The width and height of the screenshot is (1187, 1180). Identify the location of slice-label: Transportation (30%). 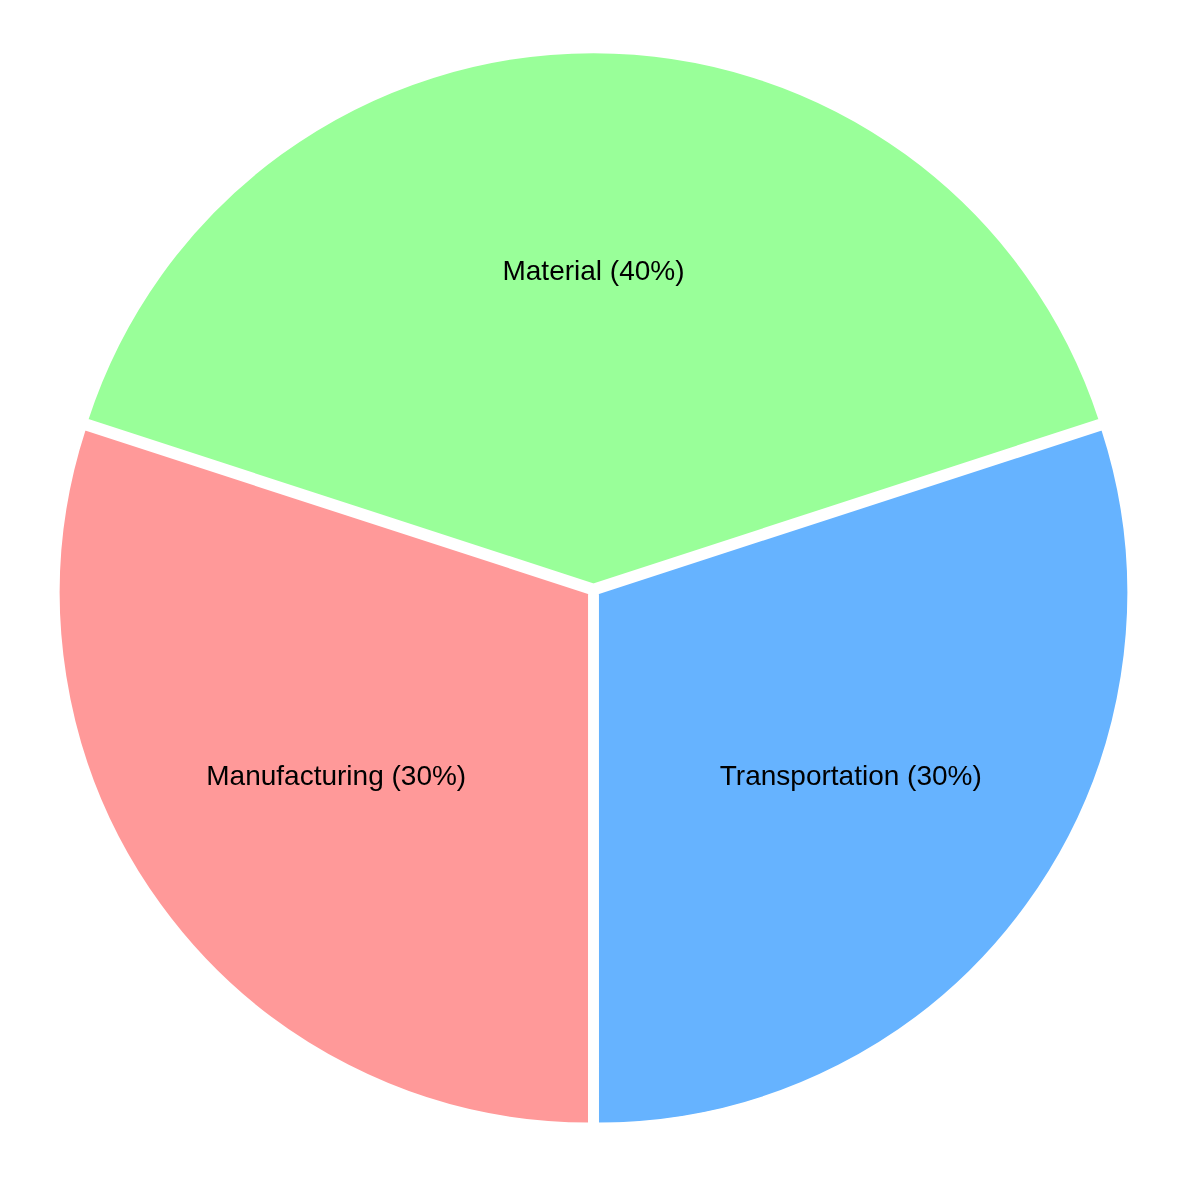
(850, 775).